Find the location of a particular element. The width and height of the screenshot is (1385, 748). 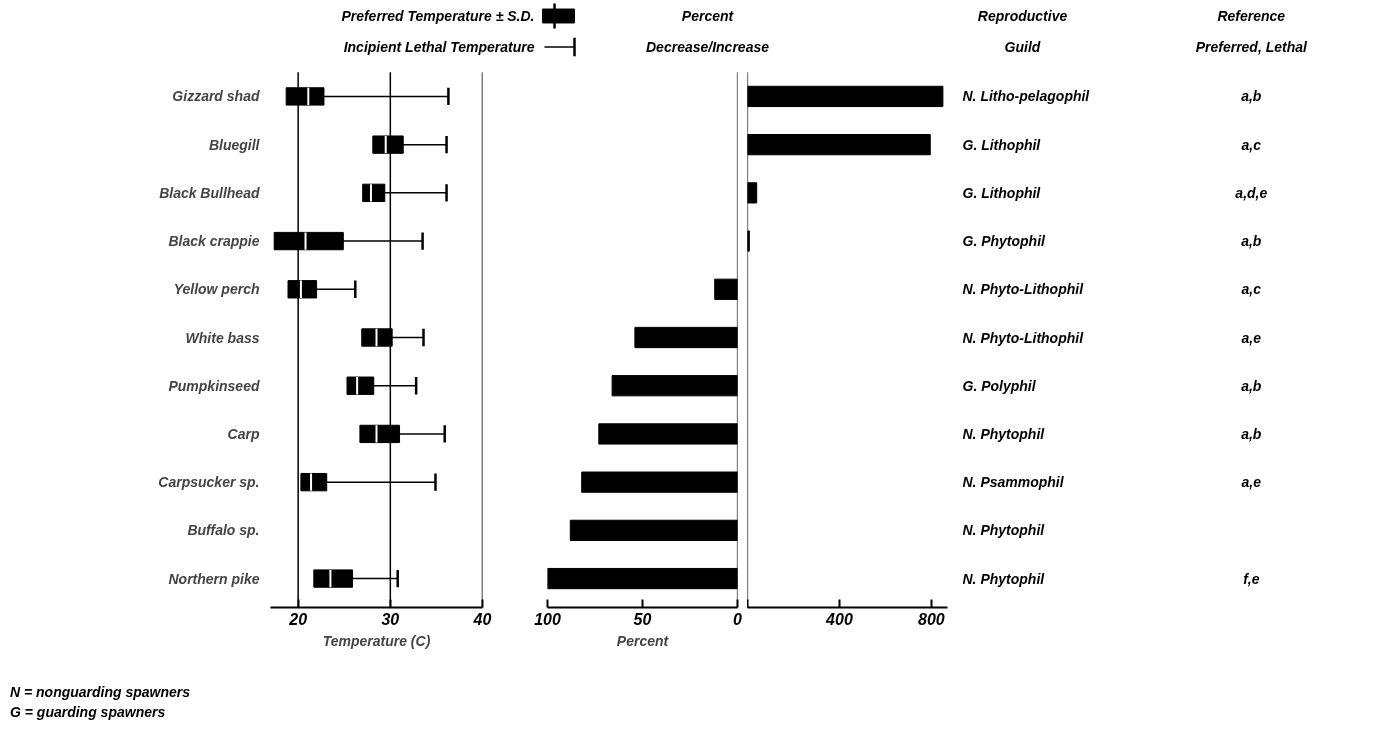

y-tick-label: Northern pike is located at coordinates (214, 578).